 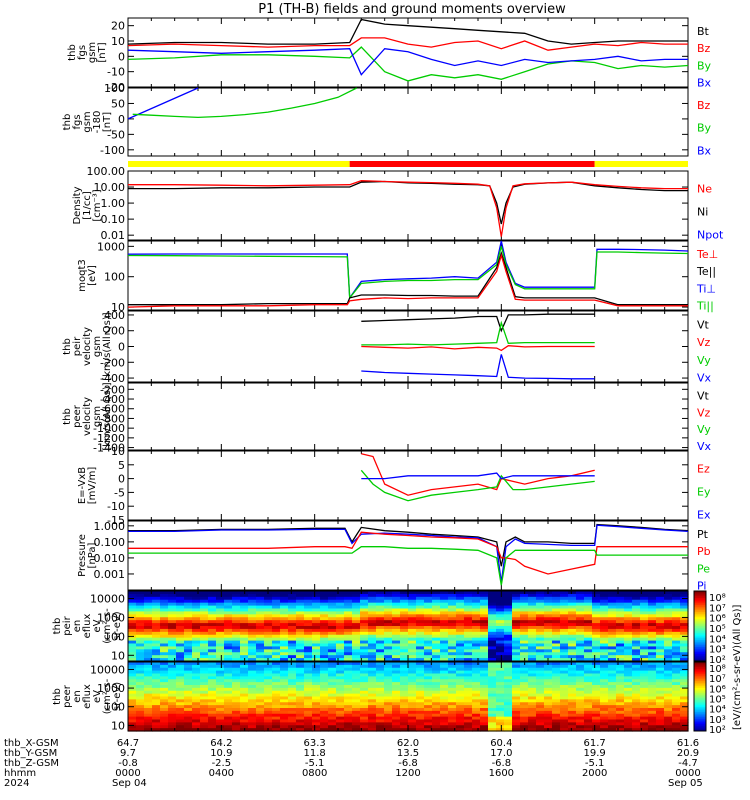 What do you see at coordinates (113, 203) in the screenshot?
I see `y-tick-label: 1.00` at bounding box center [113, 203].